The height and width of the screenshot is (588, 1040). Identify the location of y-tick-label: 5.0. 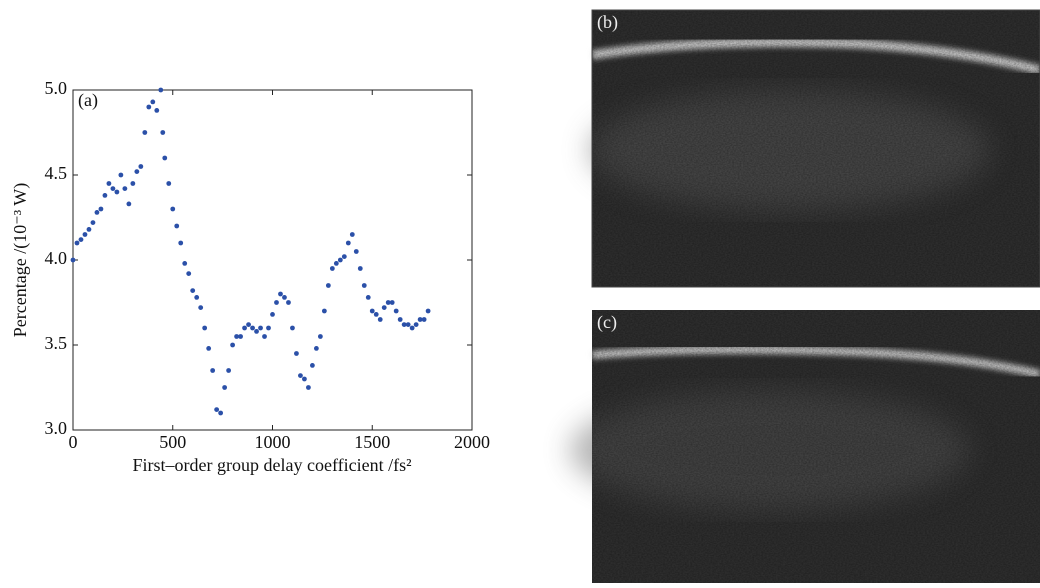
(56, 88).